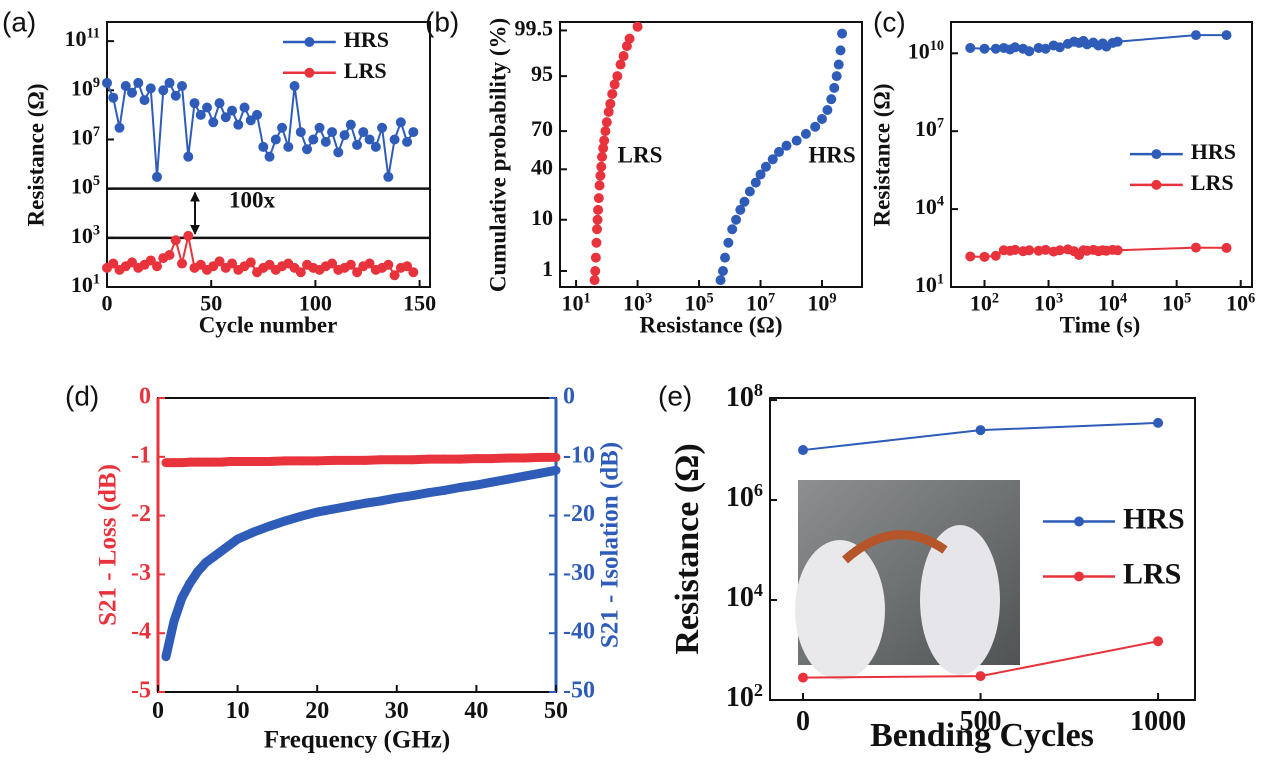 The height and width of the screenshot is (766, 1262). Describe the element at coordinates (744, 596) in the screenshot. I see `y-tick-label: 10⁴` at that location.